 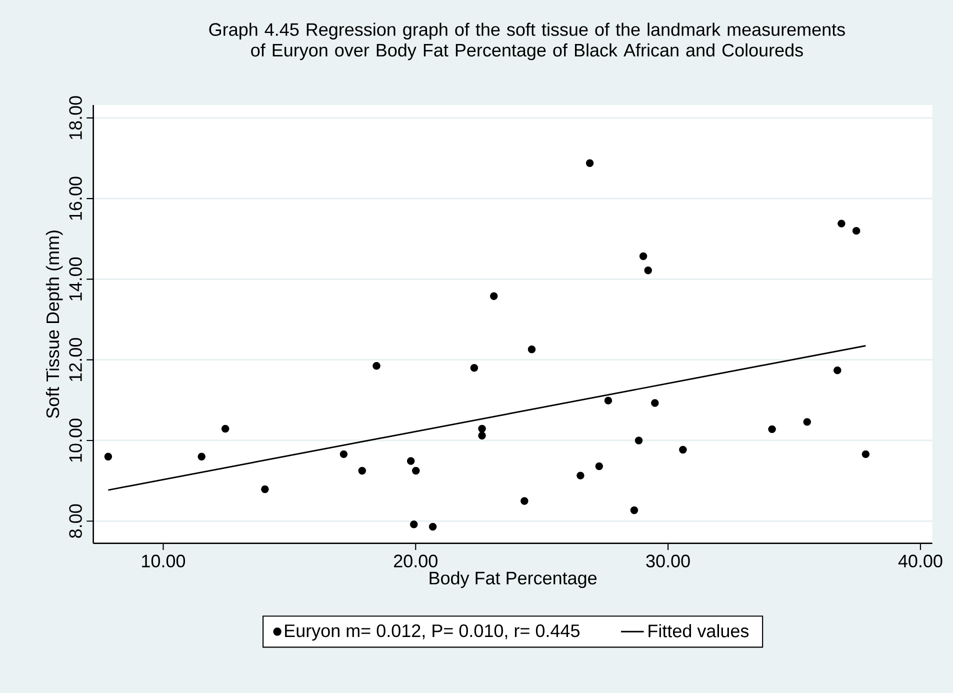 I want to click on x-tick-label: 30.00, so click(x=668, y=561).